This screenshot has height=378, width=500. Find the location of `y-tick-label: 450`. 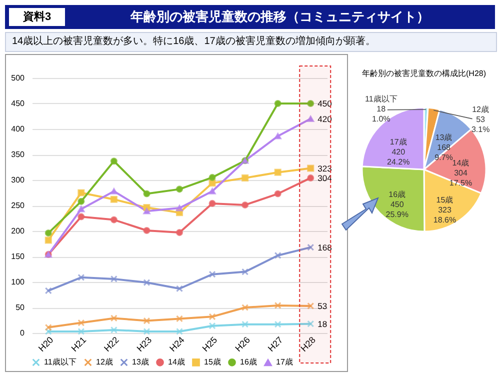

y-tick-label: 450 is located at coordinates (18, 103).